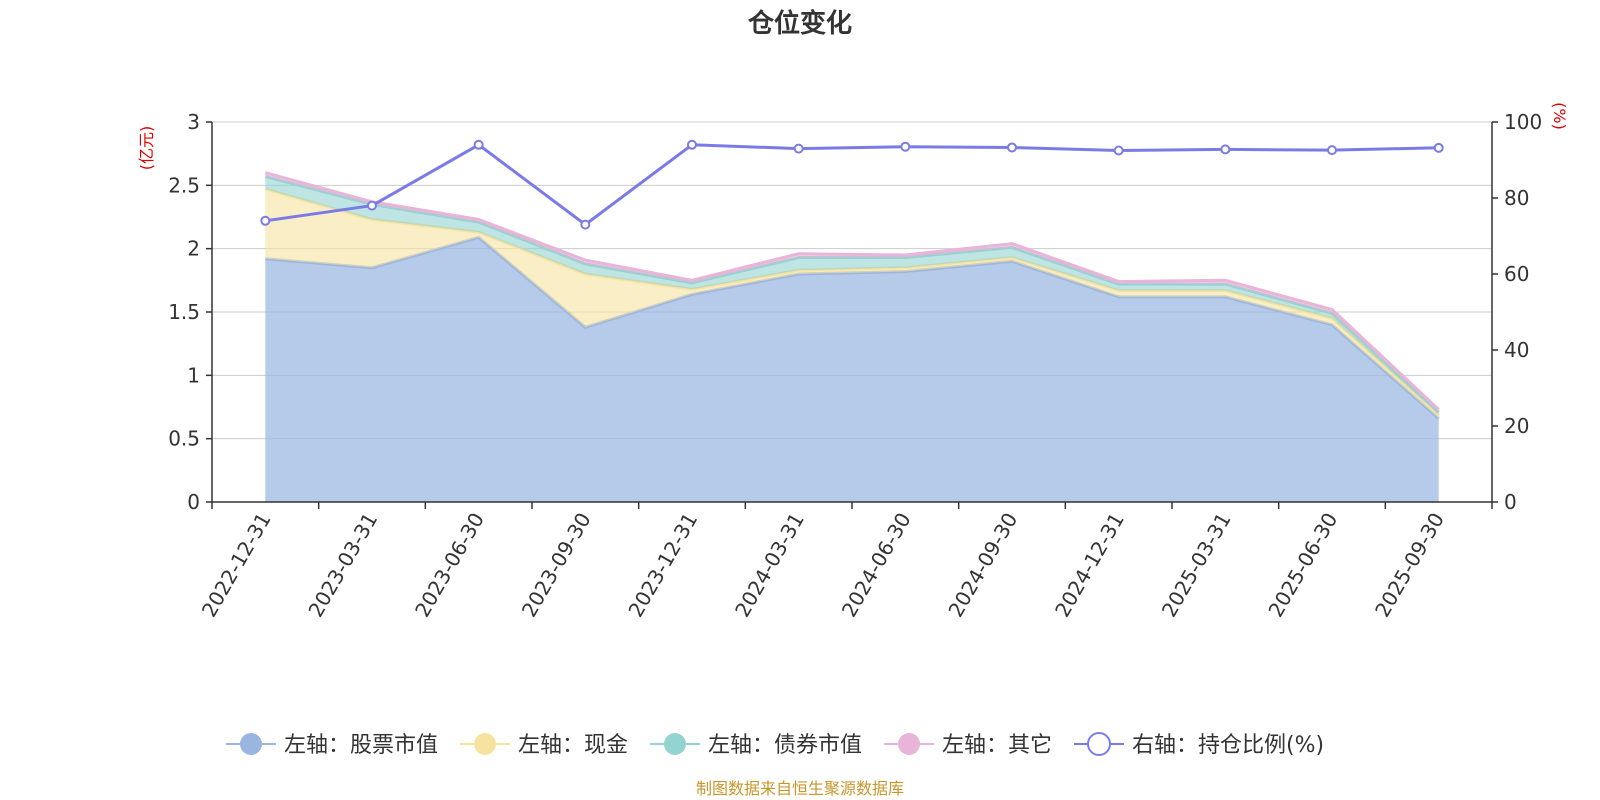  What do you see at coordinates (800, 788) in the screenshot?
I see `data-source-note: 制图数据来自恒生聚源数据库` at bounding box center [800, 788].